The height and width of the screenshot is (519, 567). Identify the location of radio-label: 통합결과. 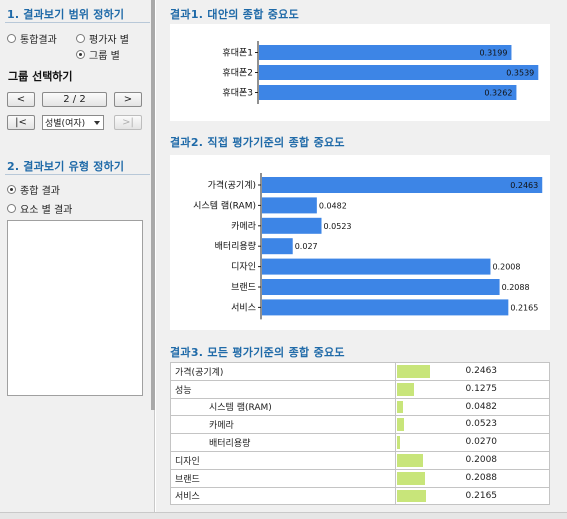
(38, 40).